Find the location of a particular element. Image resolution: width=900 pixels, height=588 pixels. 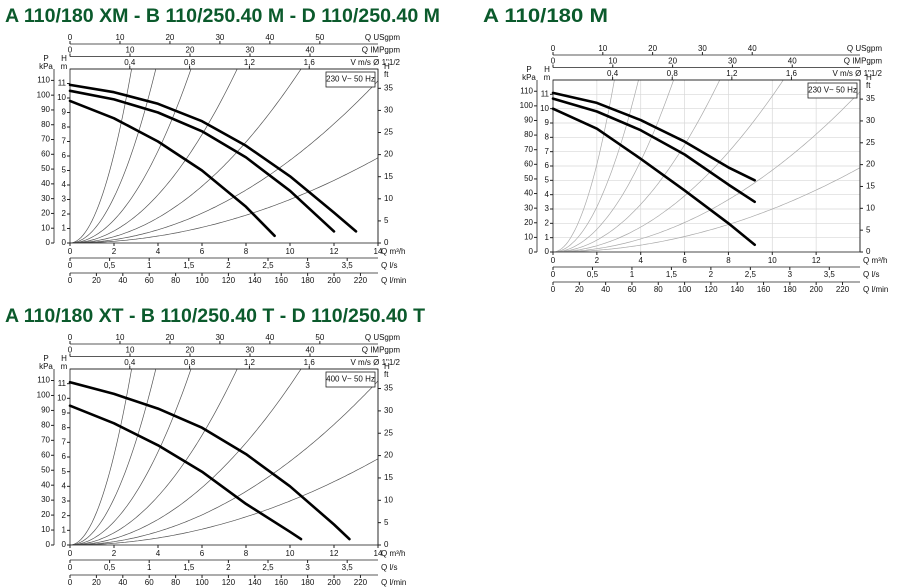

x-tick-label: 14 is located at coordinates (378, 251).